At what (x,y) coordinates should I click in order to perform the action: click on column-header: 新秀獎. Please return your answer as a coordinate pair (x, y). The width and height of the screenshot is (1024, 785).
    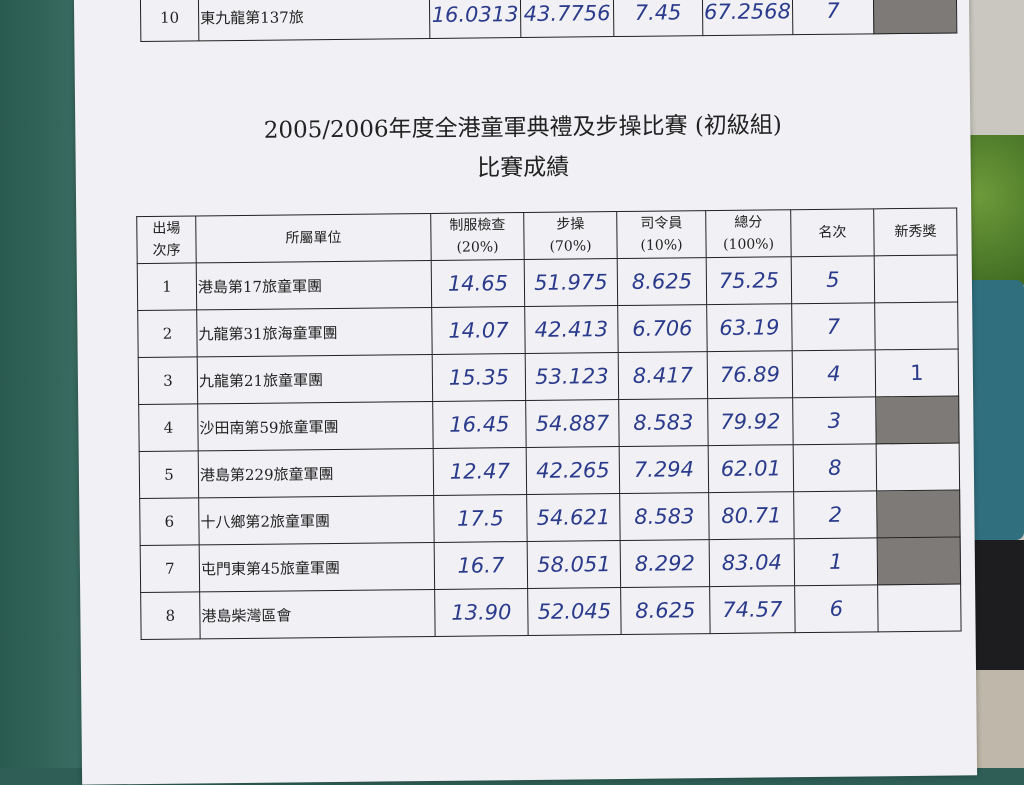
    Looking at the image, I should click on (915, 231).